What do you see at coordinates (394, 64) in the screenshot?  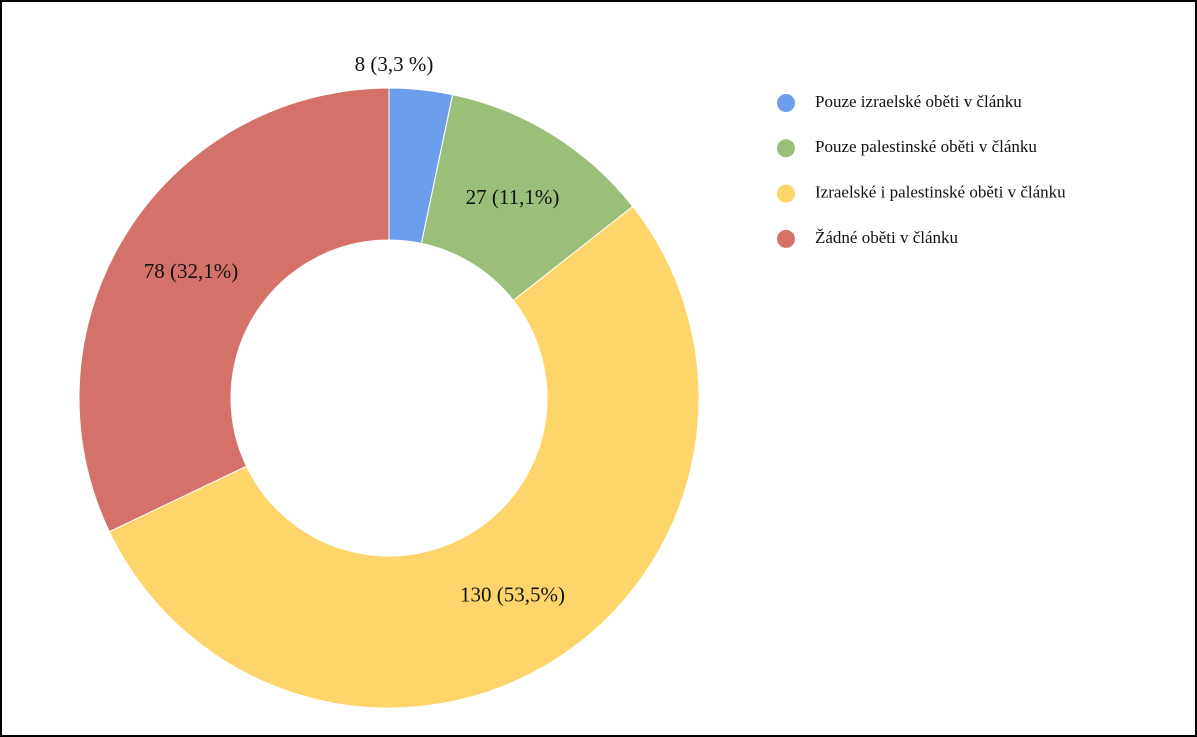 I see `data-label: 8 (3,3 %)` at bounding box center [394, 64].